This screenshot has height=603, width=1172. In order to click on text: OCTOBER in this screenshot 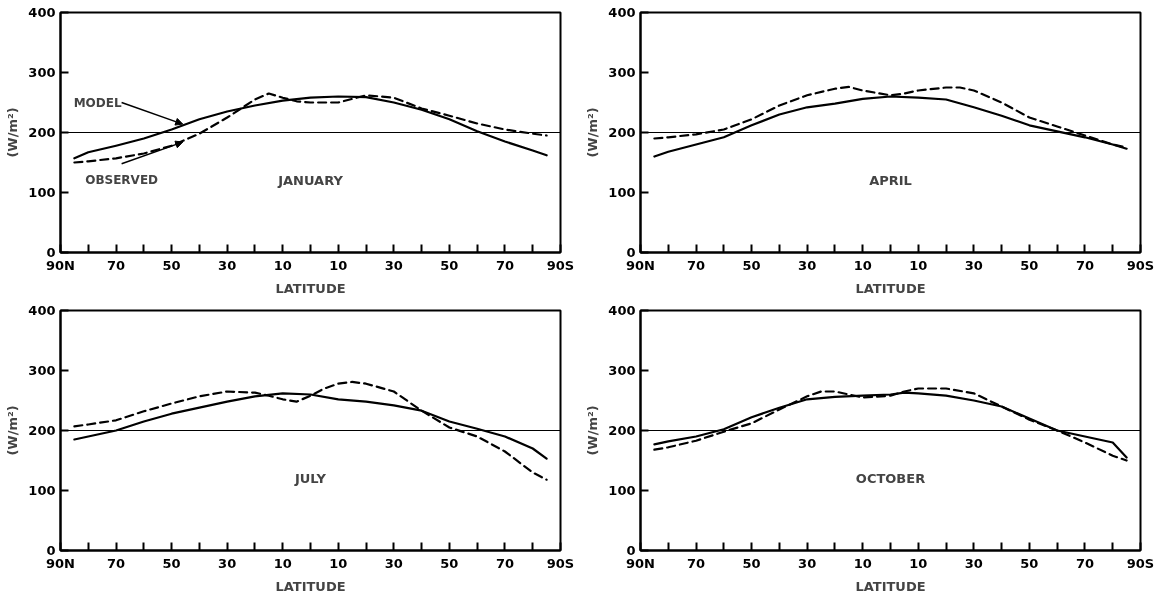, I will do `click(890, 478)`.